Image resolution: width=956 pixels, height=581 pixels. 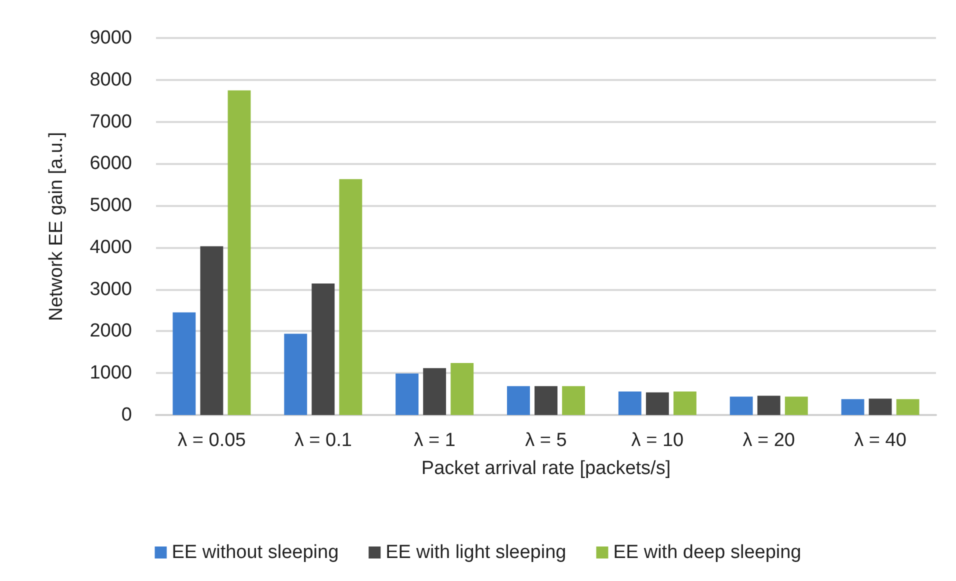 What do you see at coordinates (323, 440) in the screenshot?
I see `x-tick-label: λ = 0.1` at bounding box center [323, 440].